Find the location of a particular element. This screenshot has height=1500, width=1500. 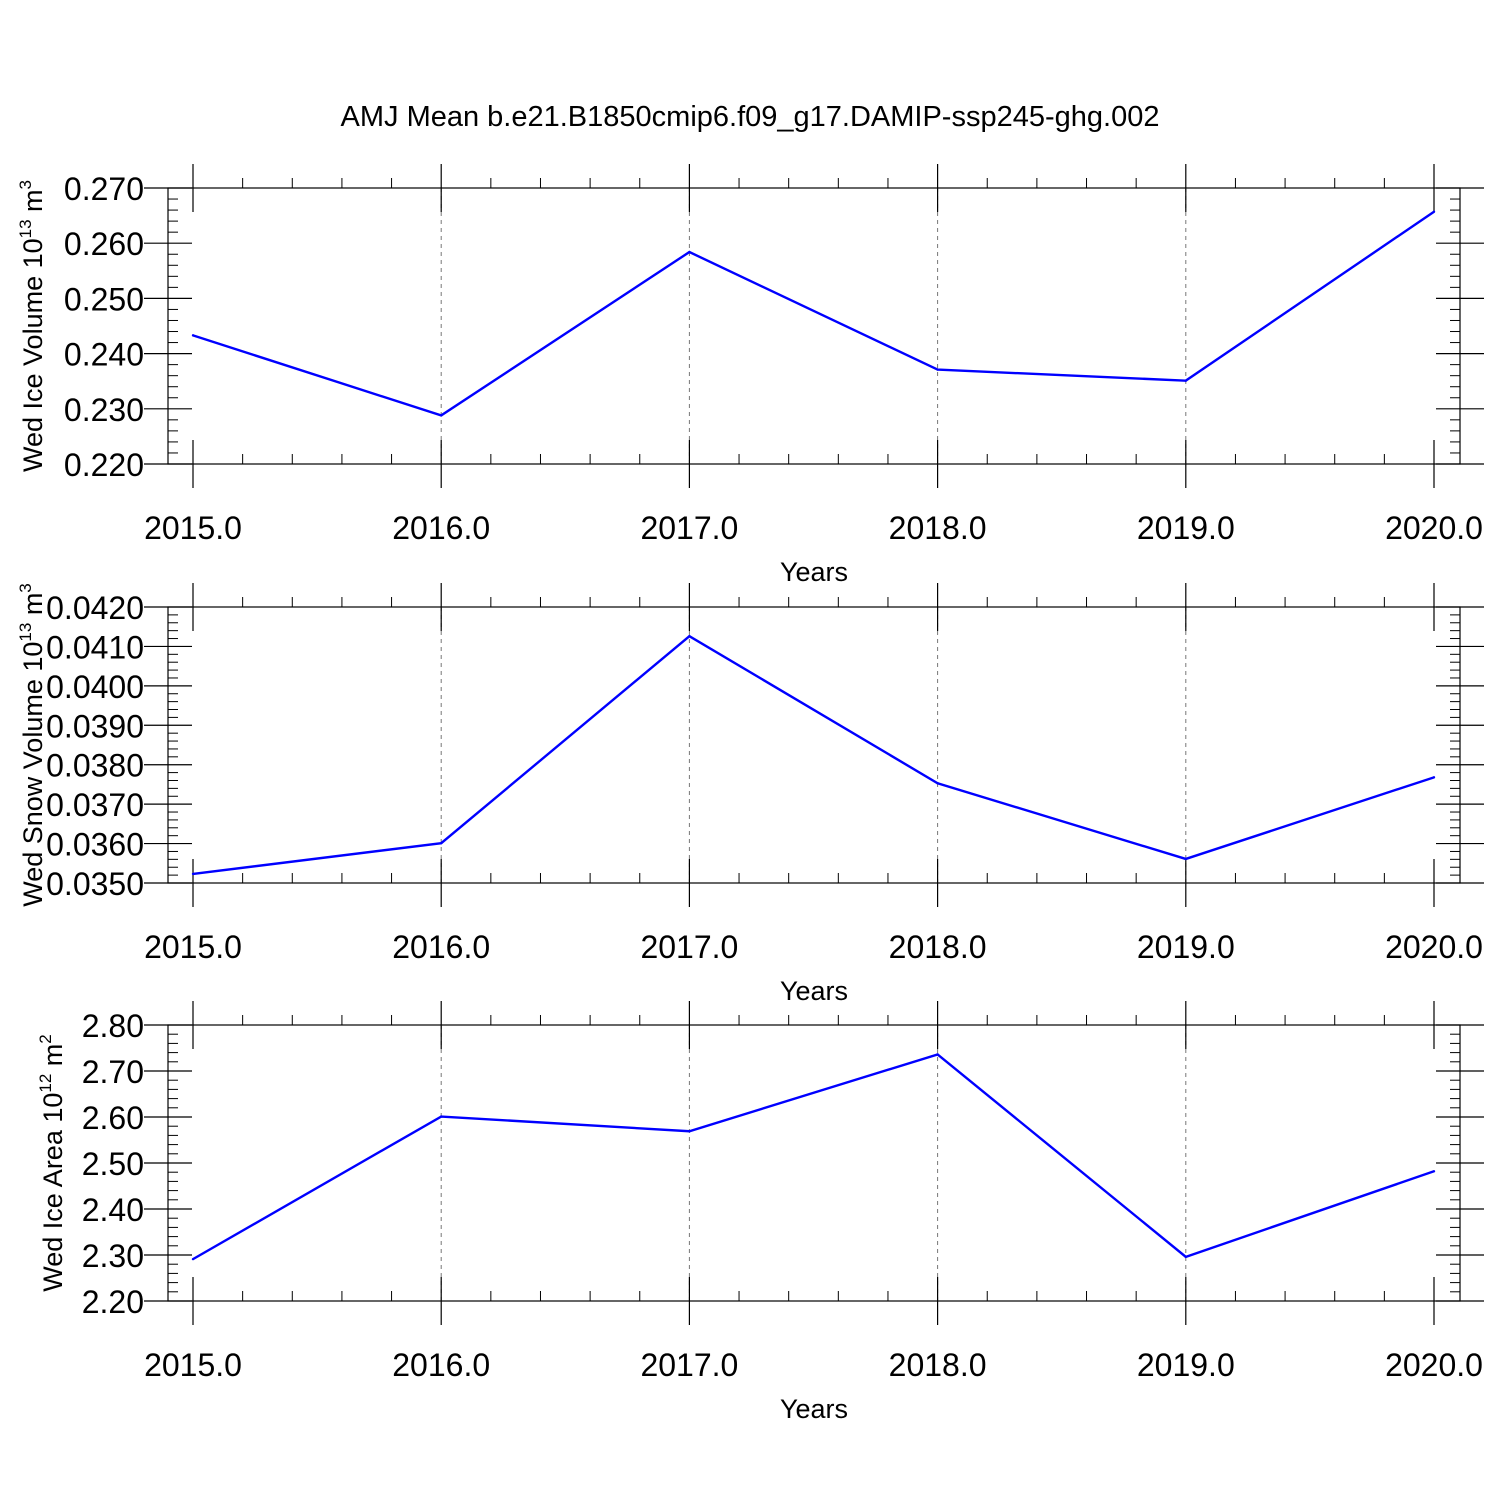

y-axis-label: Wed Ice Area 1012 m2 is located at coordinates (52, 1163).